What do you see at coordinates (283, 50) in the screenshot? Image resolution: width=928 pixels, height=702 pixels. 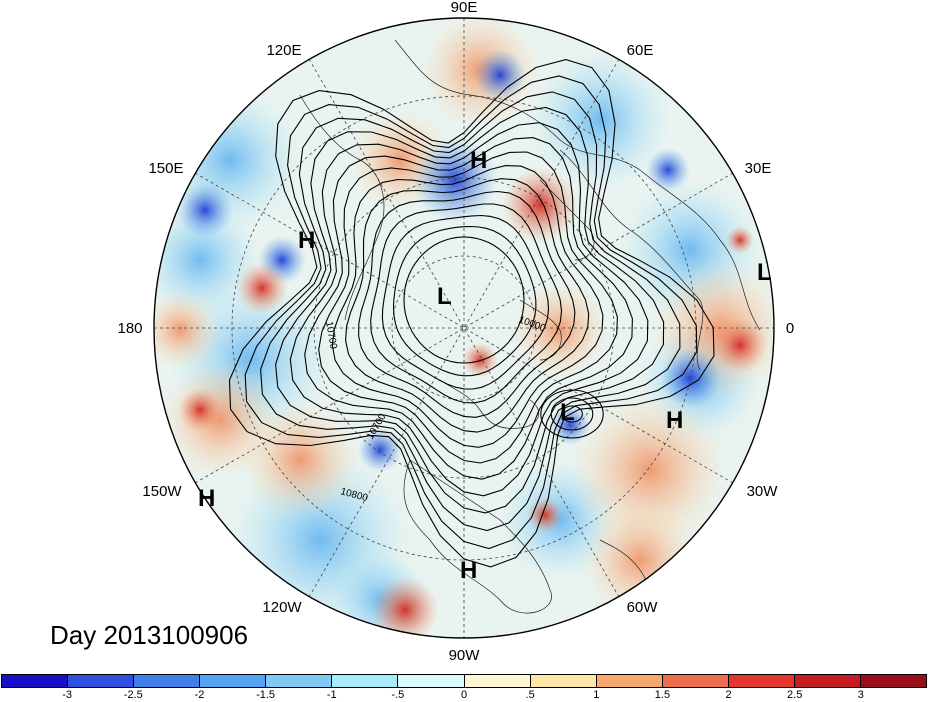 I see `lon-label-120e: 120E` at bounding box center [283, 50].